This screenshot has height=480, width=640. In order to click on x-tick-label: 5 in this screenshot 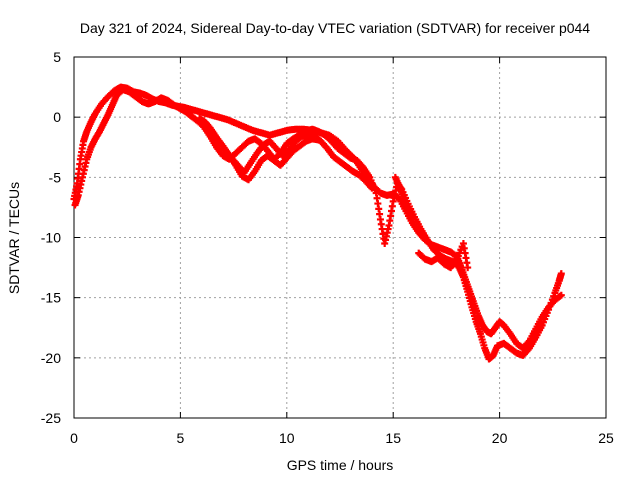, I will do `click(181, 438)`.